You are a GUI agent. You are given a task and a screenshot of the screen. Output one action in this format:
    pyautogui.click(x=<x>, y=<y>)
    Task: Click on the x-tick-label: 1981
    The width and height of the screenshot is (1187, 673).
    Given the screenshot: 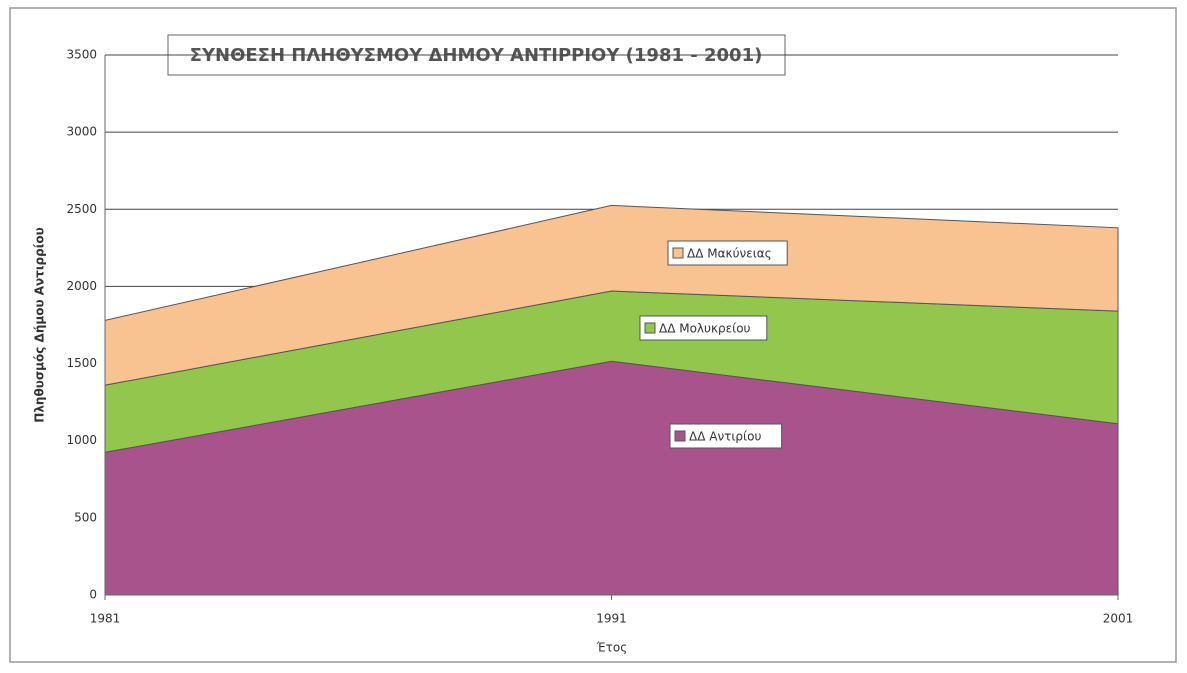 What is the action you would take?
    pyautogui.click(x=105, y=619)
    